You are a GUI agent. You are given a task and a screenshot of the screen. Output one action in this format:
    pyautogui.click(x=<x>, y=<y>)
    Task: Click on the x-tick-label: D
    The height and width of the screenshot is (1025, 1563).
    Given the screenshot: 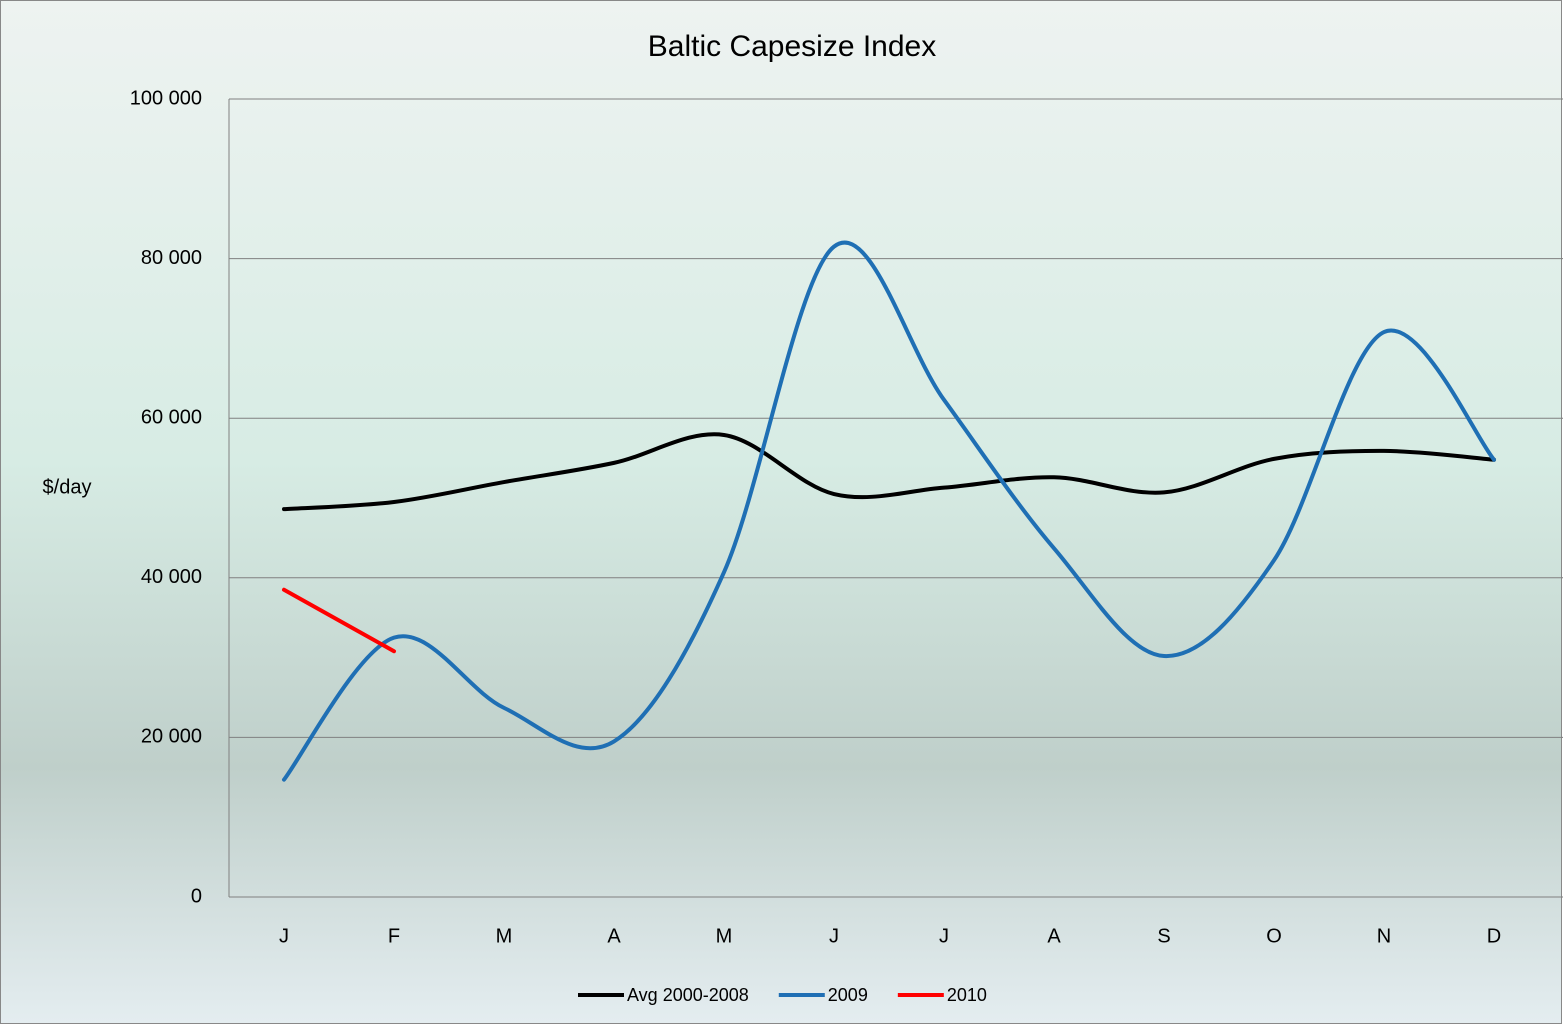 What is the action you would take?
    pyautogui.click(x=1494, y=936)
    